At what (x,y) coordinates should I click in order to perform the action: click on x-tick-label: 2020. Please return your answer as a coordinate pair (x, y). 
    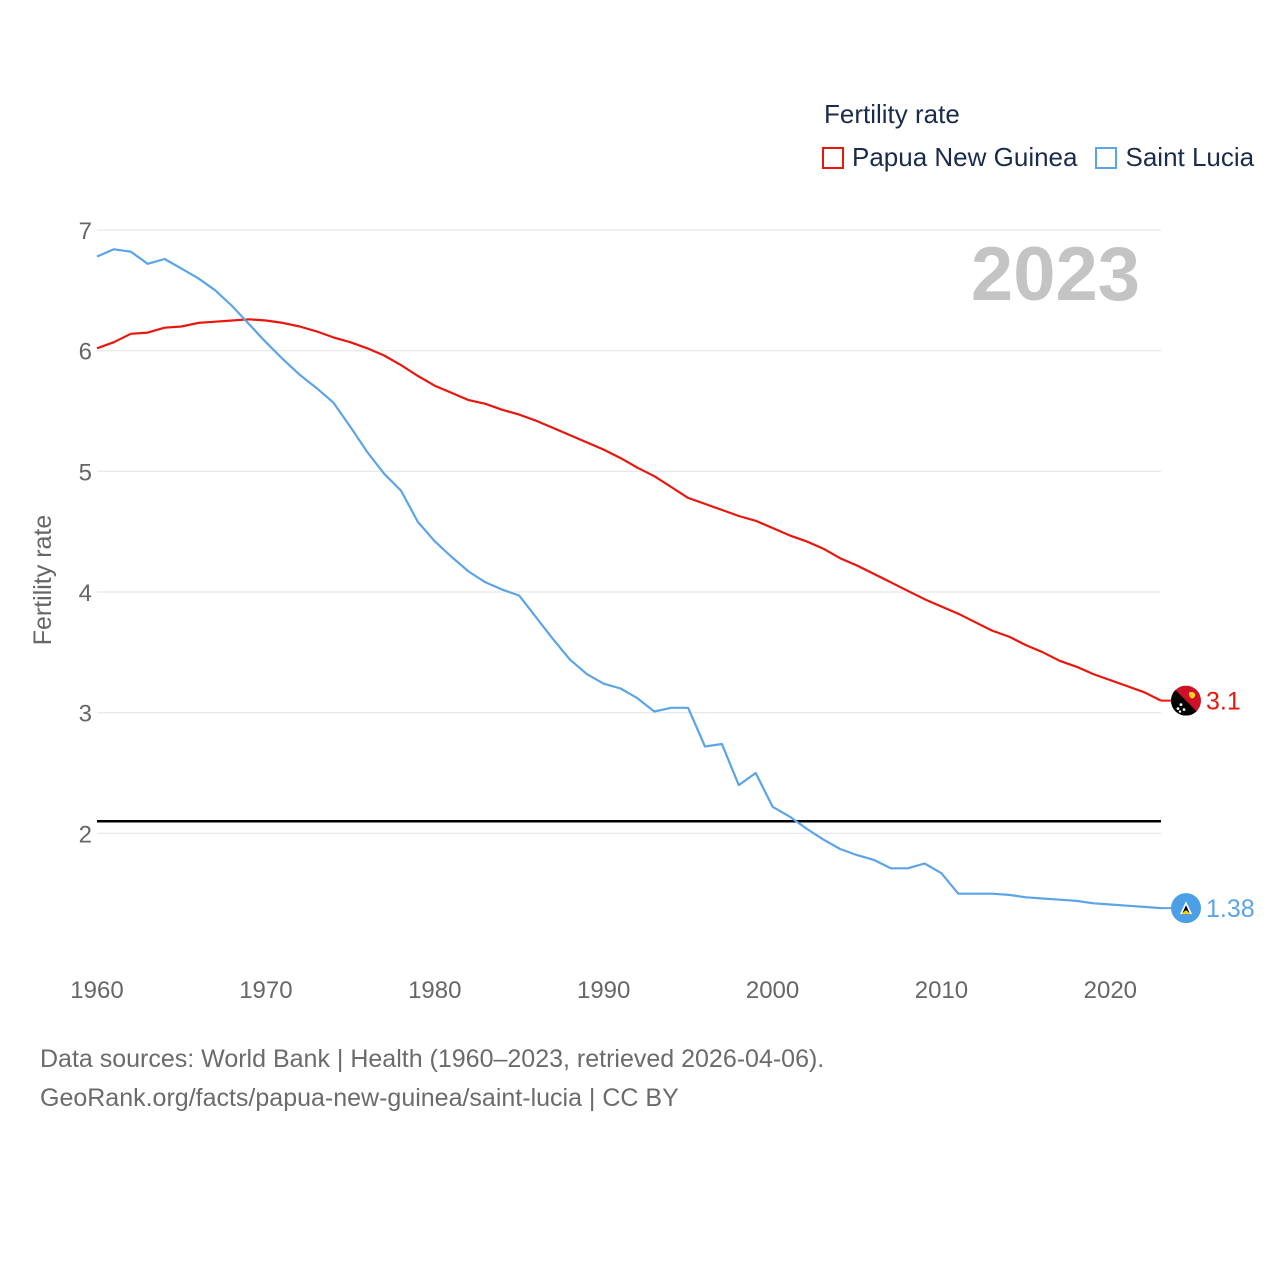
    Looking at the image, I should click on (1110, 990).